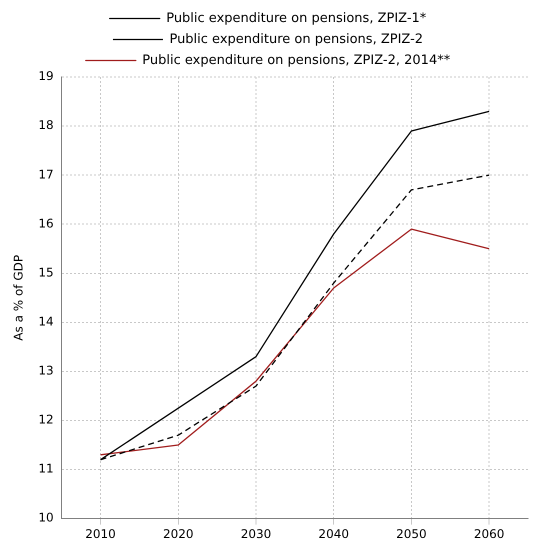 This screenshot has width=542, height=551. What do you see at coordinates (46, 371) in the screenshot?
I see `y-tick-label: 13` at bounding box center [46, 371].